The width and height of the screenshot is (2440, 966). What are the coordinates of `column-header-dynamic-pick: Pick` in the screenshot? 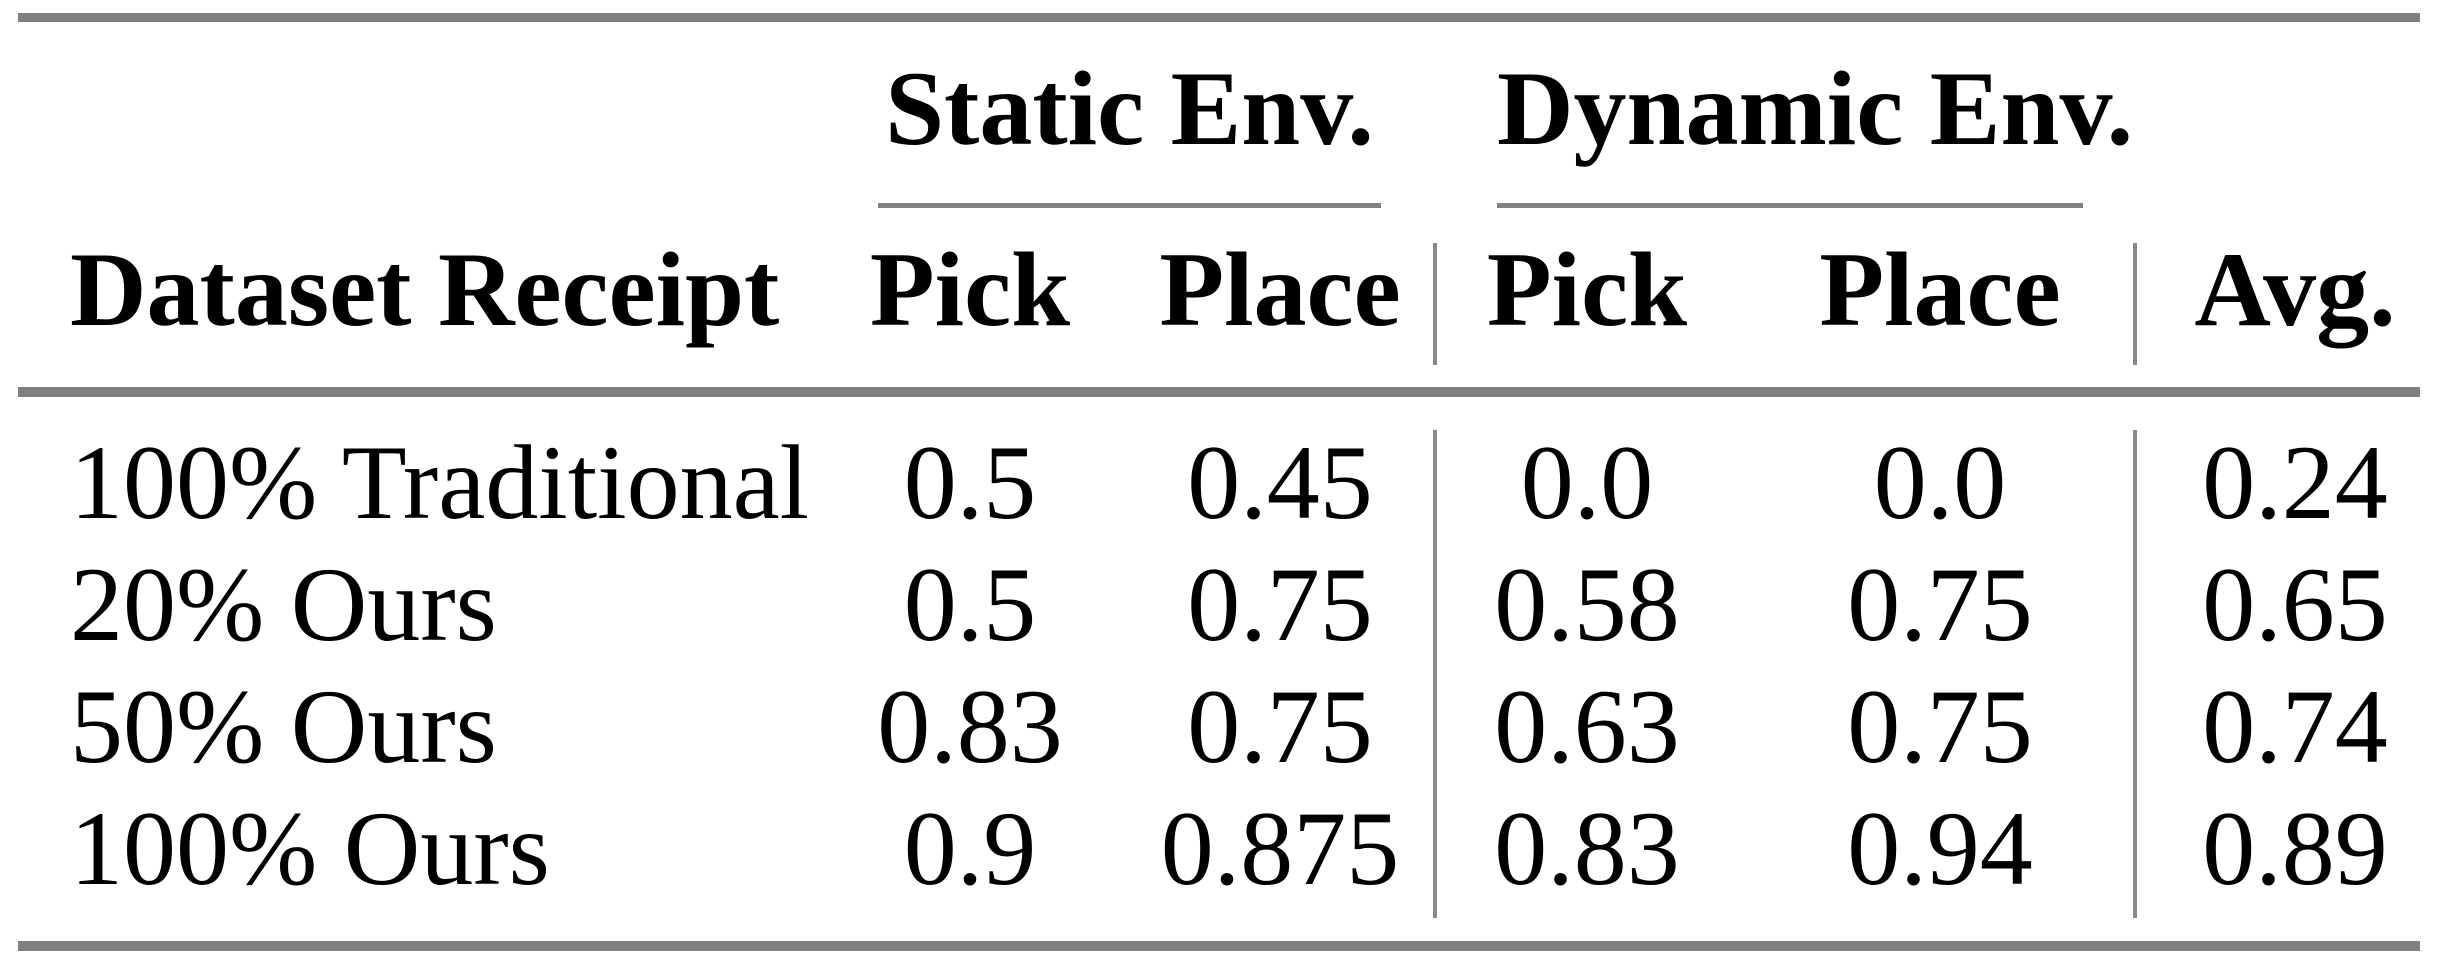 It's located at (1587, 289).